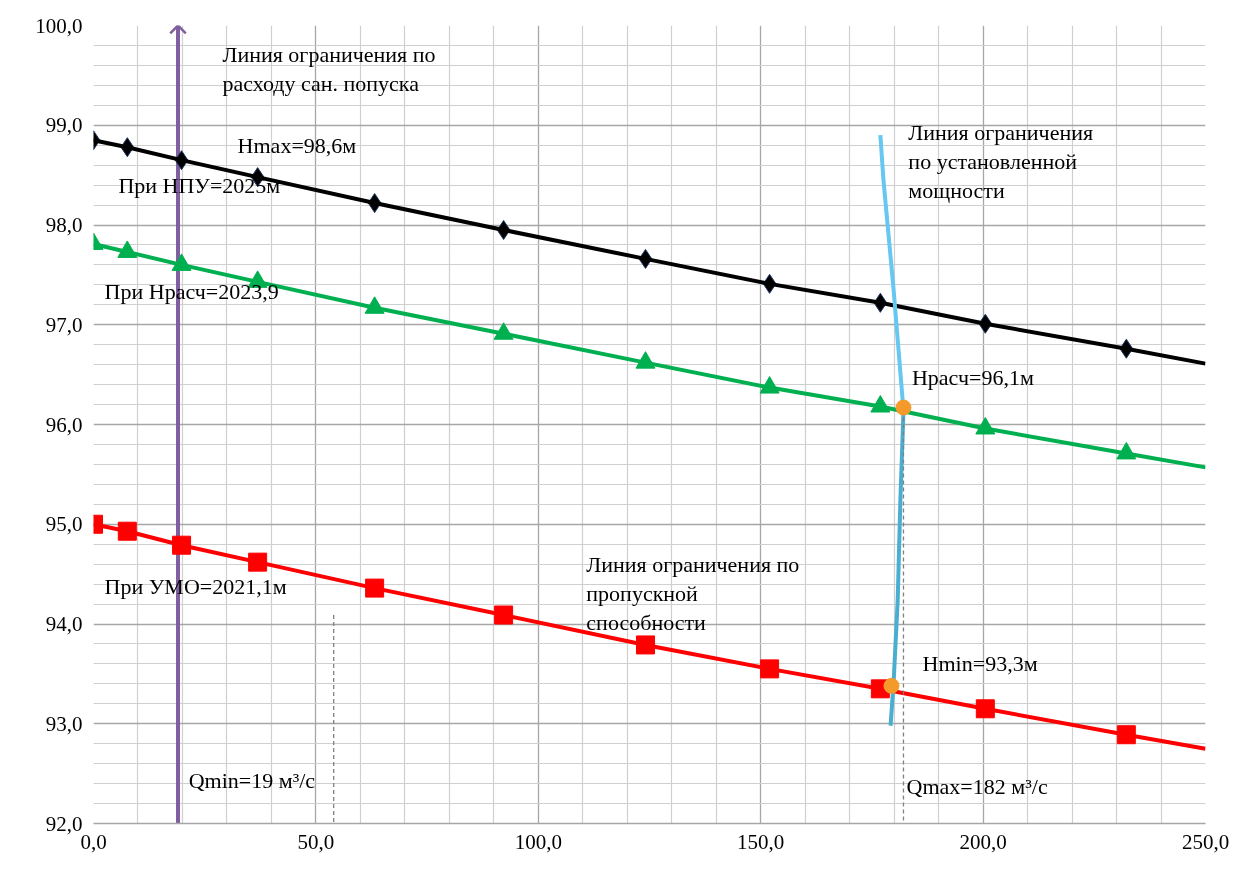 The image size is (1238, 869). Describe the element at coordinates (297, 146) in the screenshot. I see `annotation: Hmax=98,6м` at that location.